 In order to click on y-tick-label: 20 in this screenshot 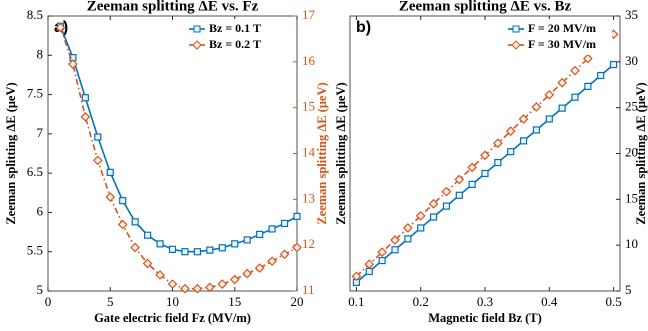, I will do `click(631, 151)`.